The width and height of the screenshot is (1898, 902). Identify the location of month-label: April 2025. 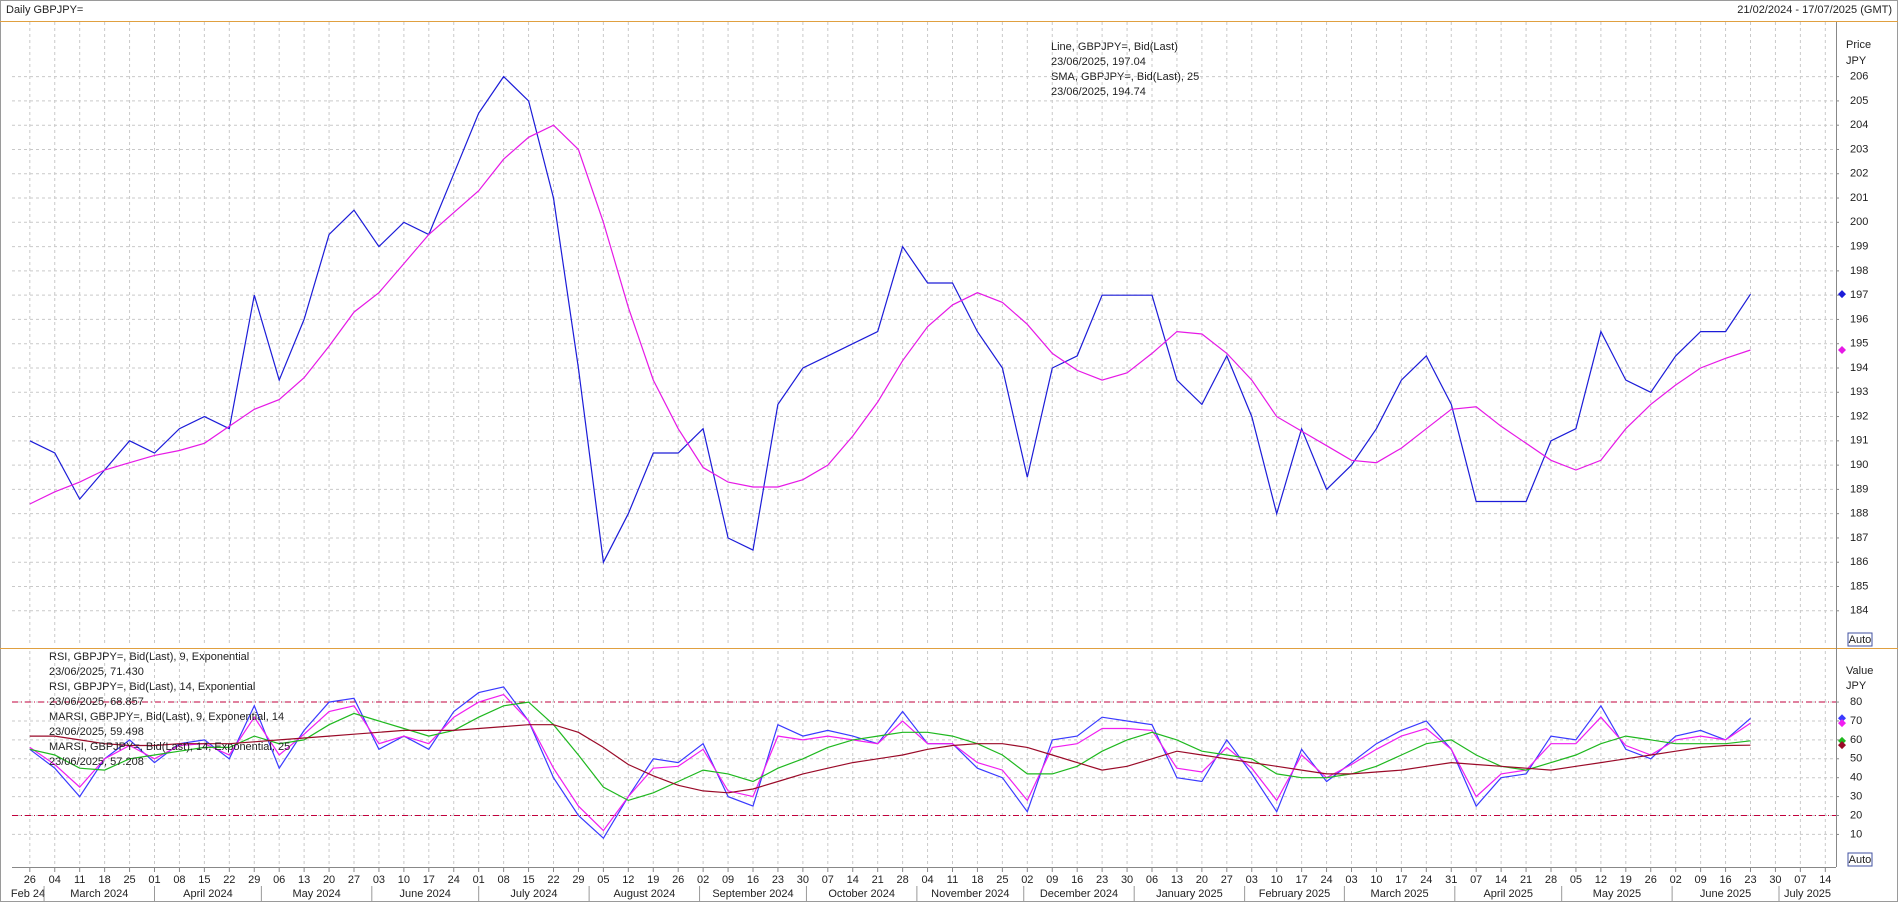
(1508, 894).